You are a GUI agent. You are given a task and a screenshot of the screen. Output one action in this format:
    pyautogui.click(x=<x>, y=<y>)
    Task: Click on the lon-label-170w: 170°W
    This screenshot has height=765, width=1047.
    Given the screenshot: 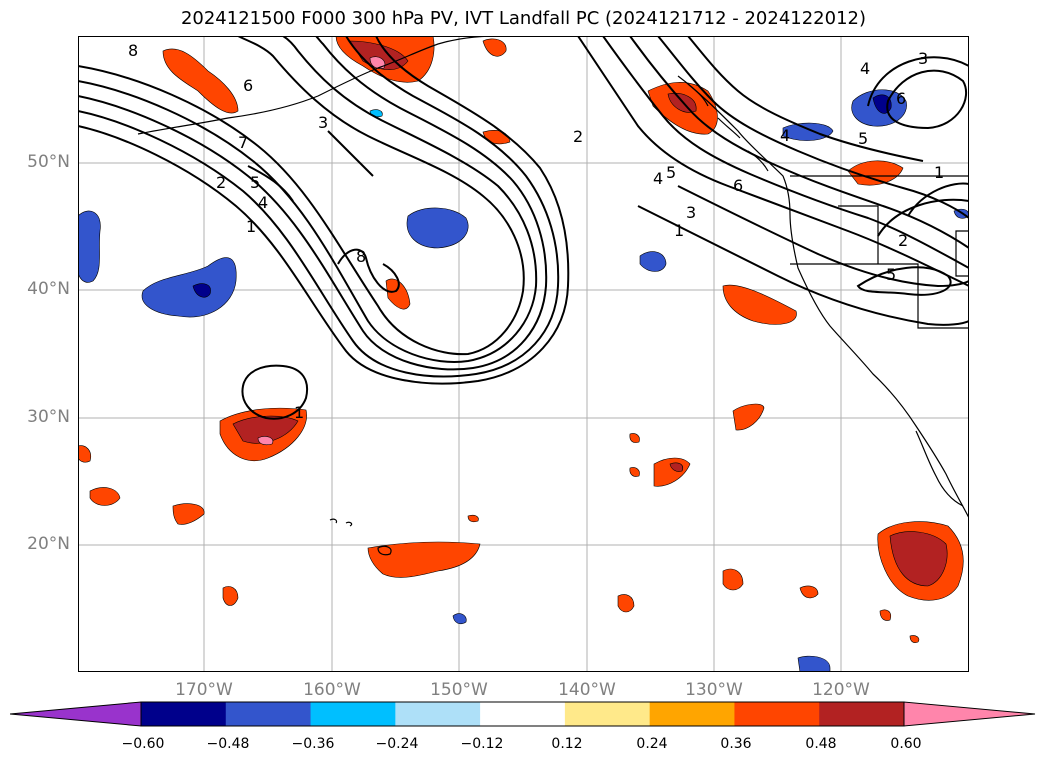 What is the action you would take?
    pyautogui.click(x=204, y=690)
    